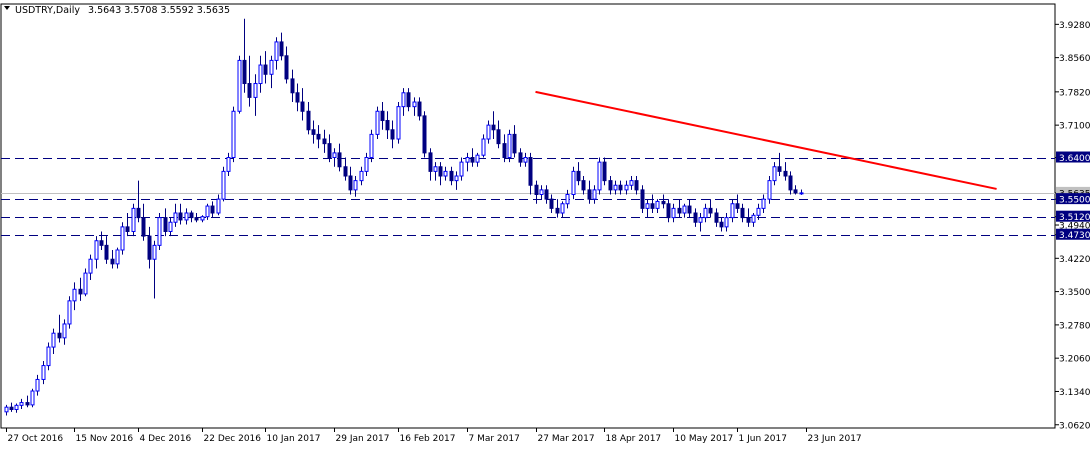 This screenshot has height=449, width=1091. Describe the element at coordinates (1075, 159) in the screenshot. I see `level-label: 3.6400` at that location.